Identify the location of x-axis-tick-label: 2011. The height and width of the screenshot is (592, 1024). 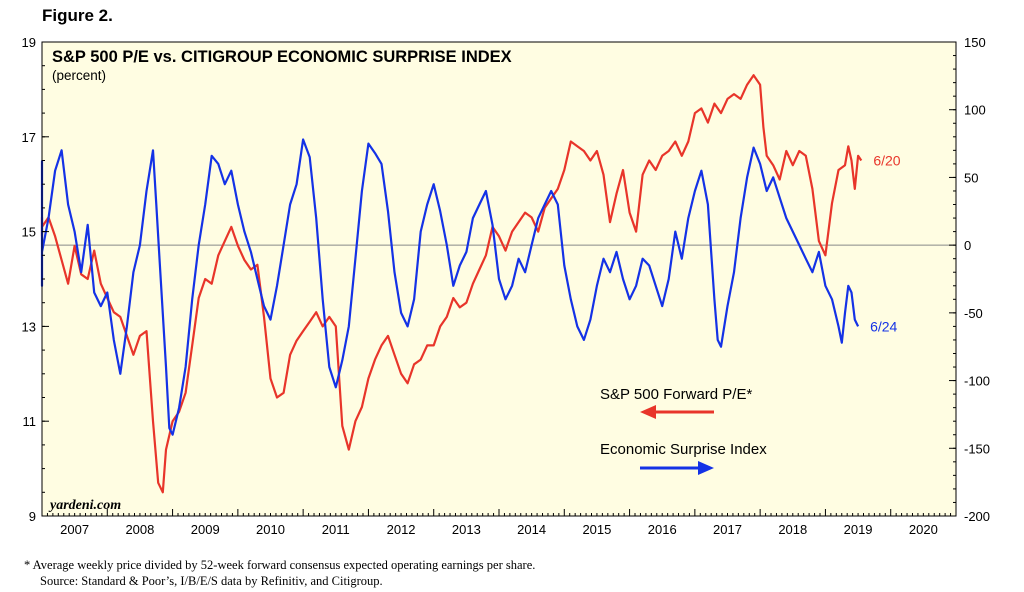
(336, 529).